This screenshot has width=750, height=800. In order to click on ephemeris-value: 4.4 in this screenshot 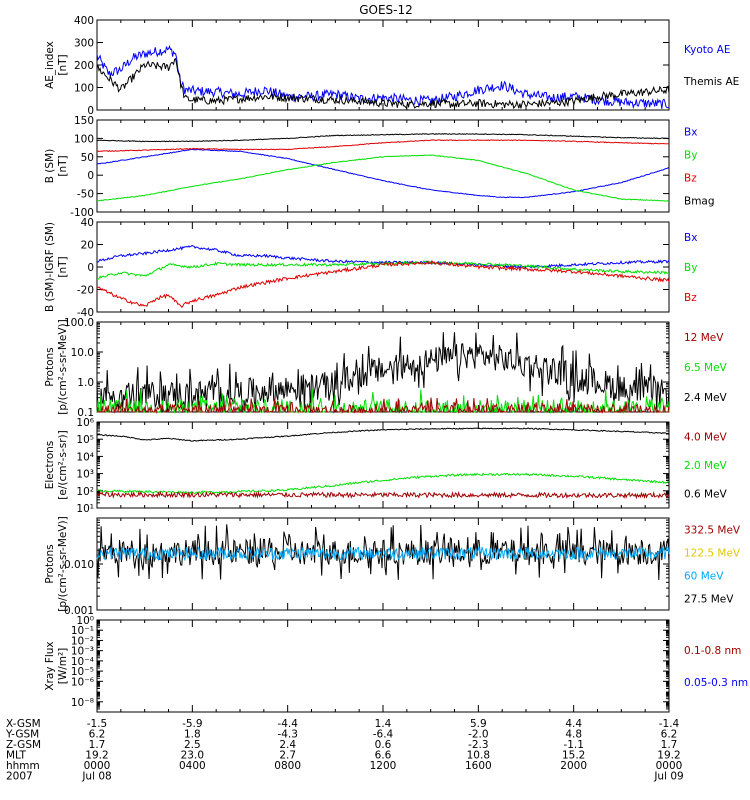, I will do `click(573, 724)`.